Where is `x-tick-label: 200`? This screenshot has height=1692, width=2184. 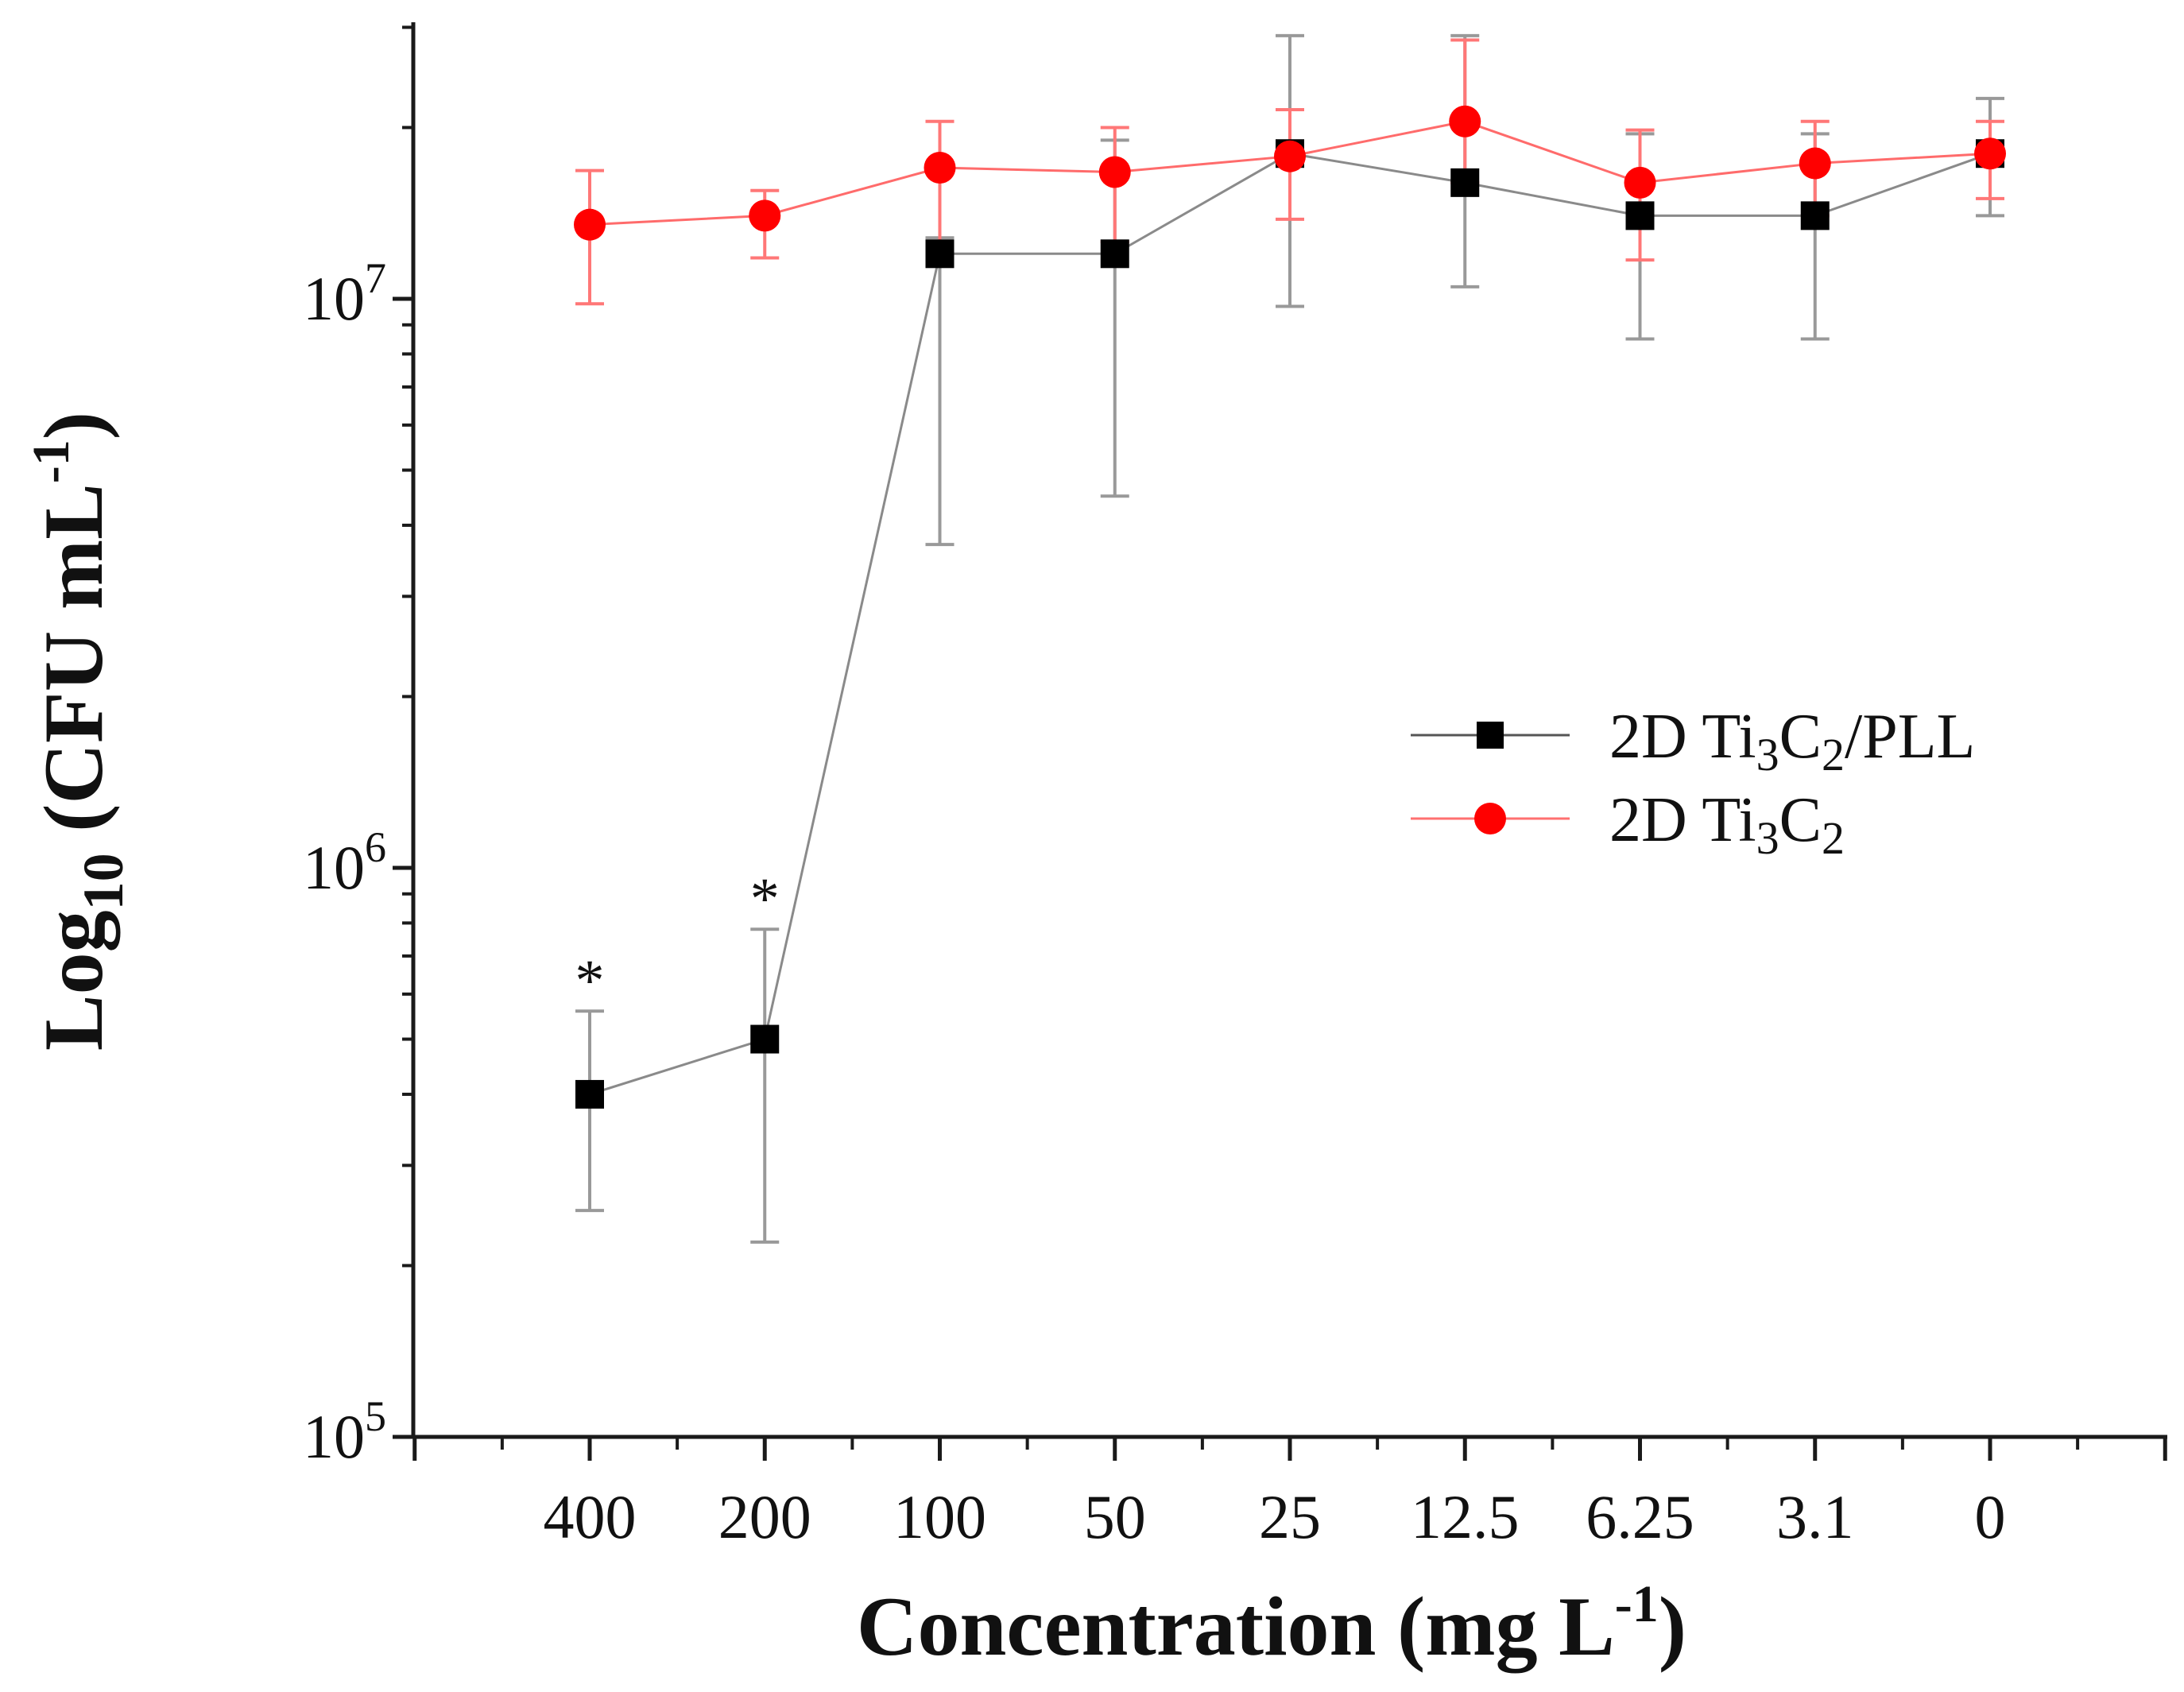
x-tick-label: 200 is located at coordinates (764, 1516).